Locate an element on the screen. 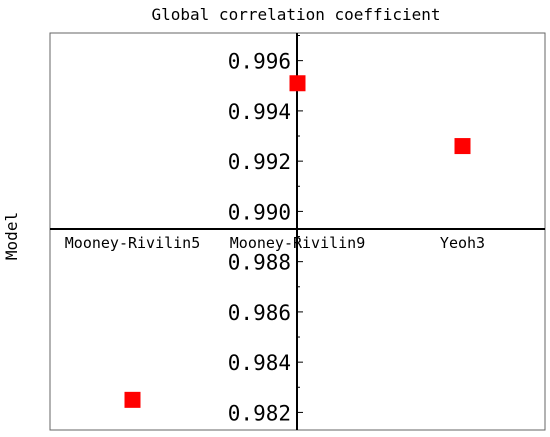 This screenshot has width=550, height=437. y-tick-label: 0.996 is located at coordinates (259, 62).